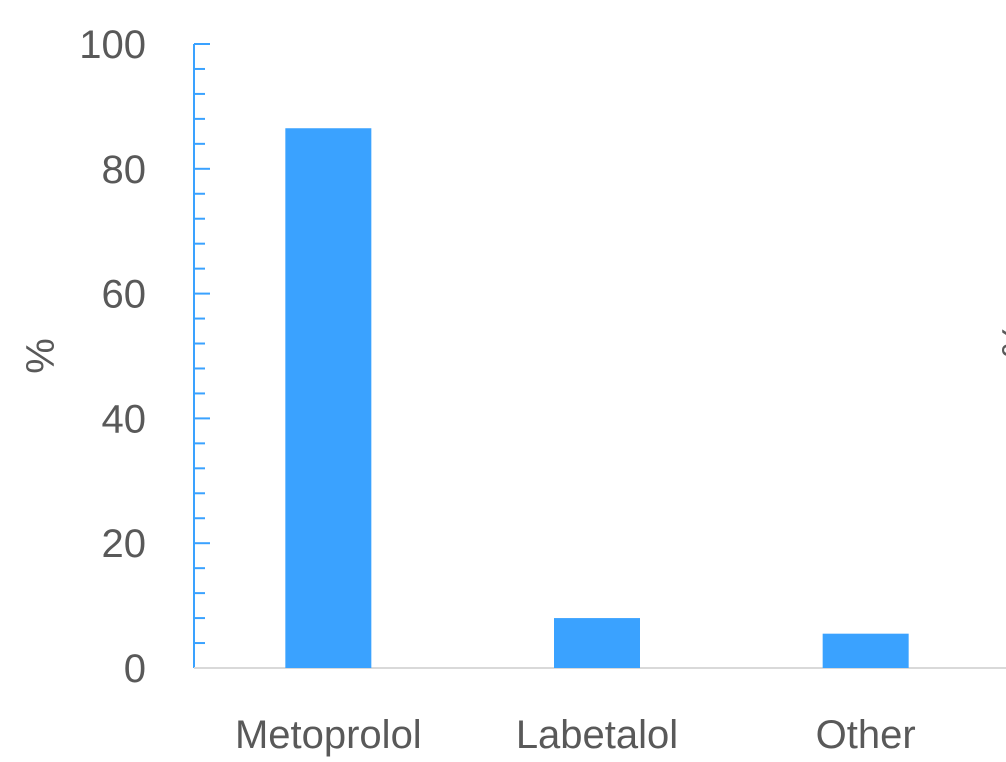 Image resolution: width=1006 pixels, height=762 pixels. I want to click on bar-metoprolol, so click(328, 398).